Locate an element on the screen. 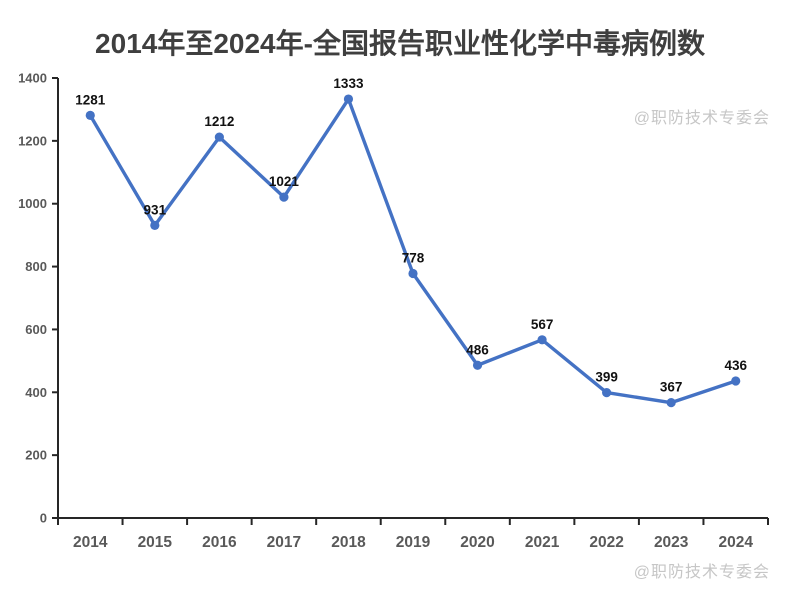 The height and width of the screenshot is (600, 800). data-label: 778 is located at coordinates (413, 257).